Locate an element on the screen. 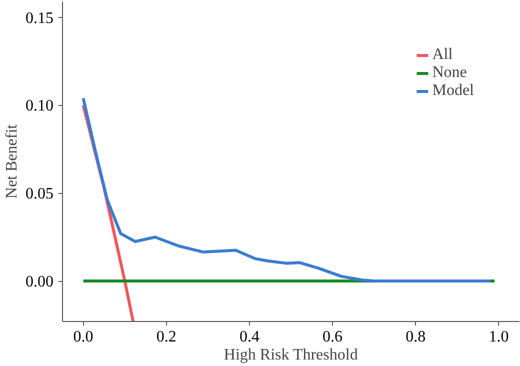 This screenshot has width=520, height=366. legend-label: All is located at coordinates (442, 55).